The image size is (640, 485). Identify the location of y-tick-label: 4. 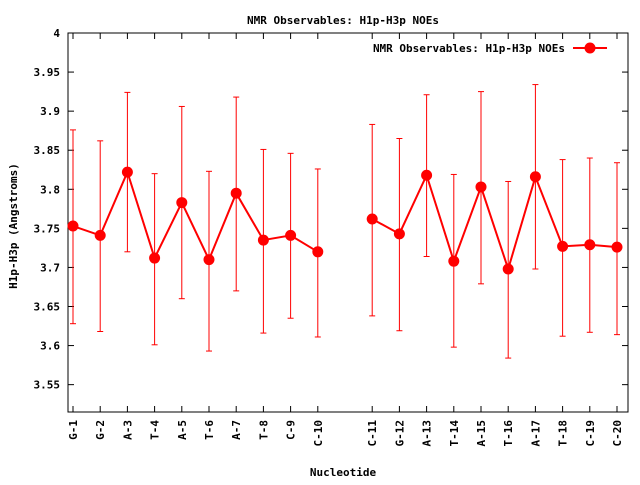
(56, 33).